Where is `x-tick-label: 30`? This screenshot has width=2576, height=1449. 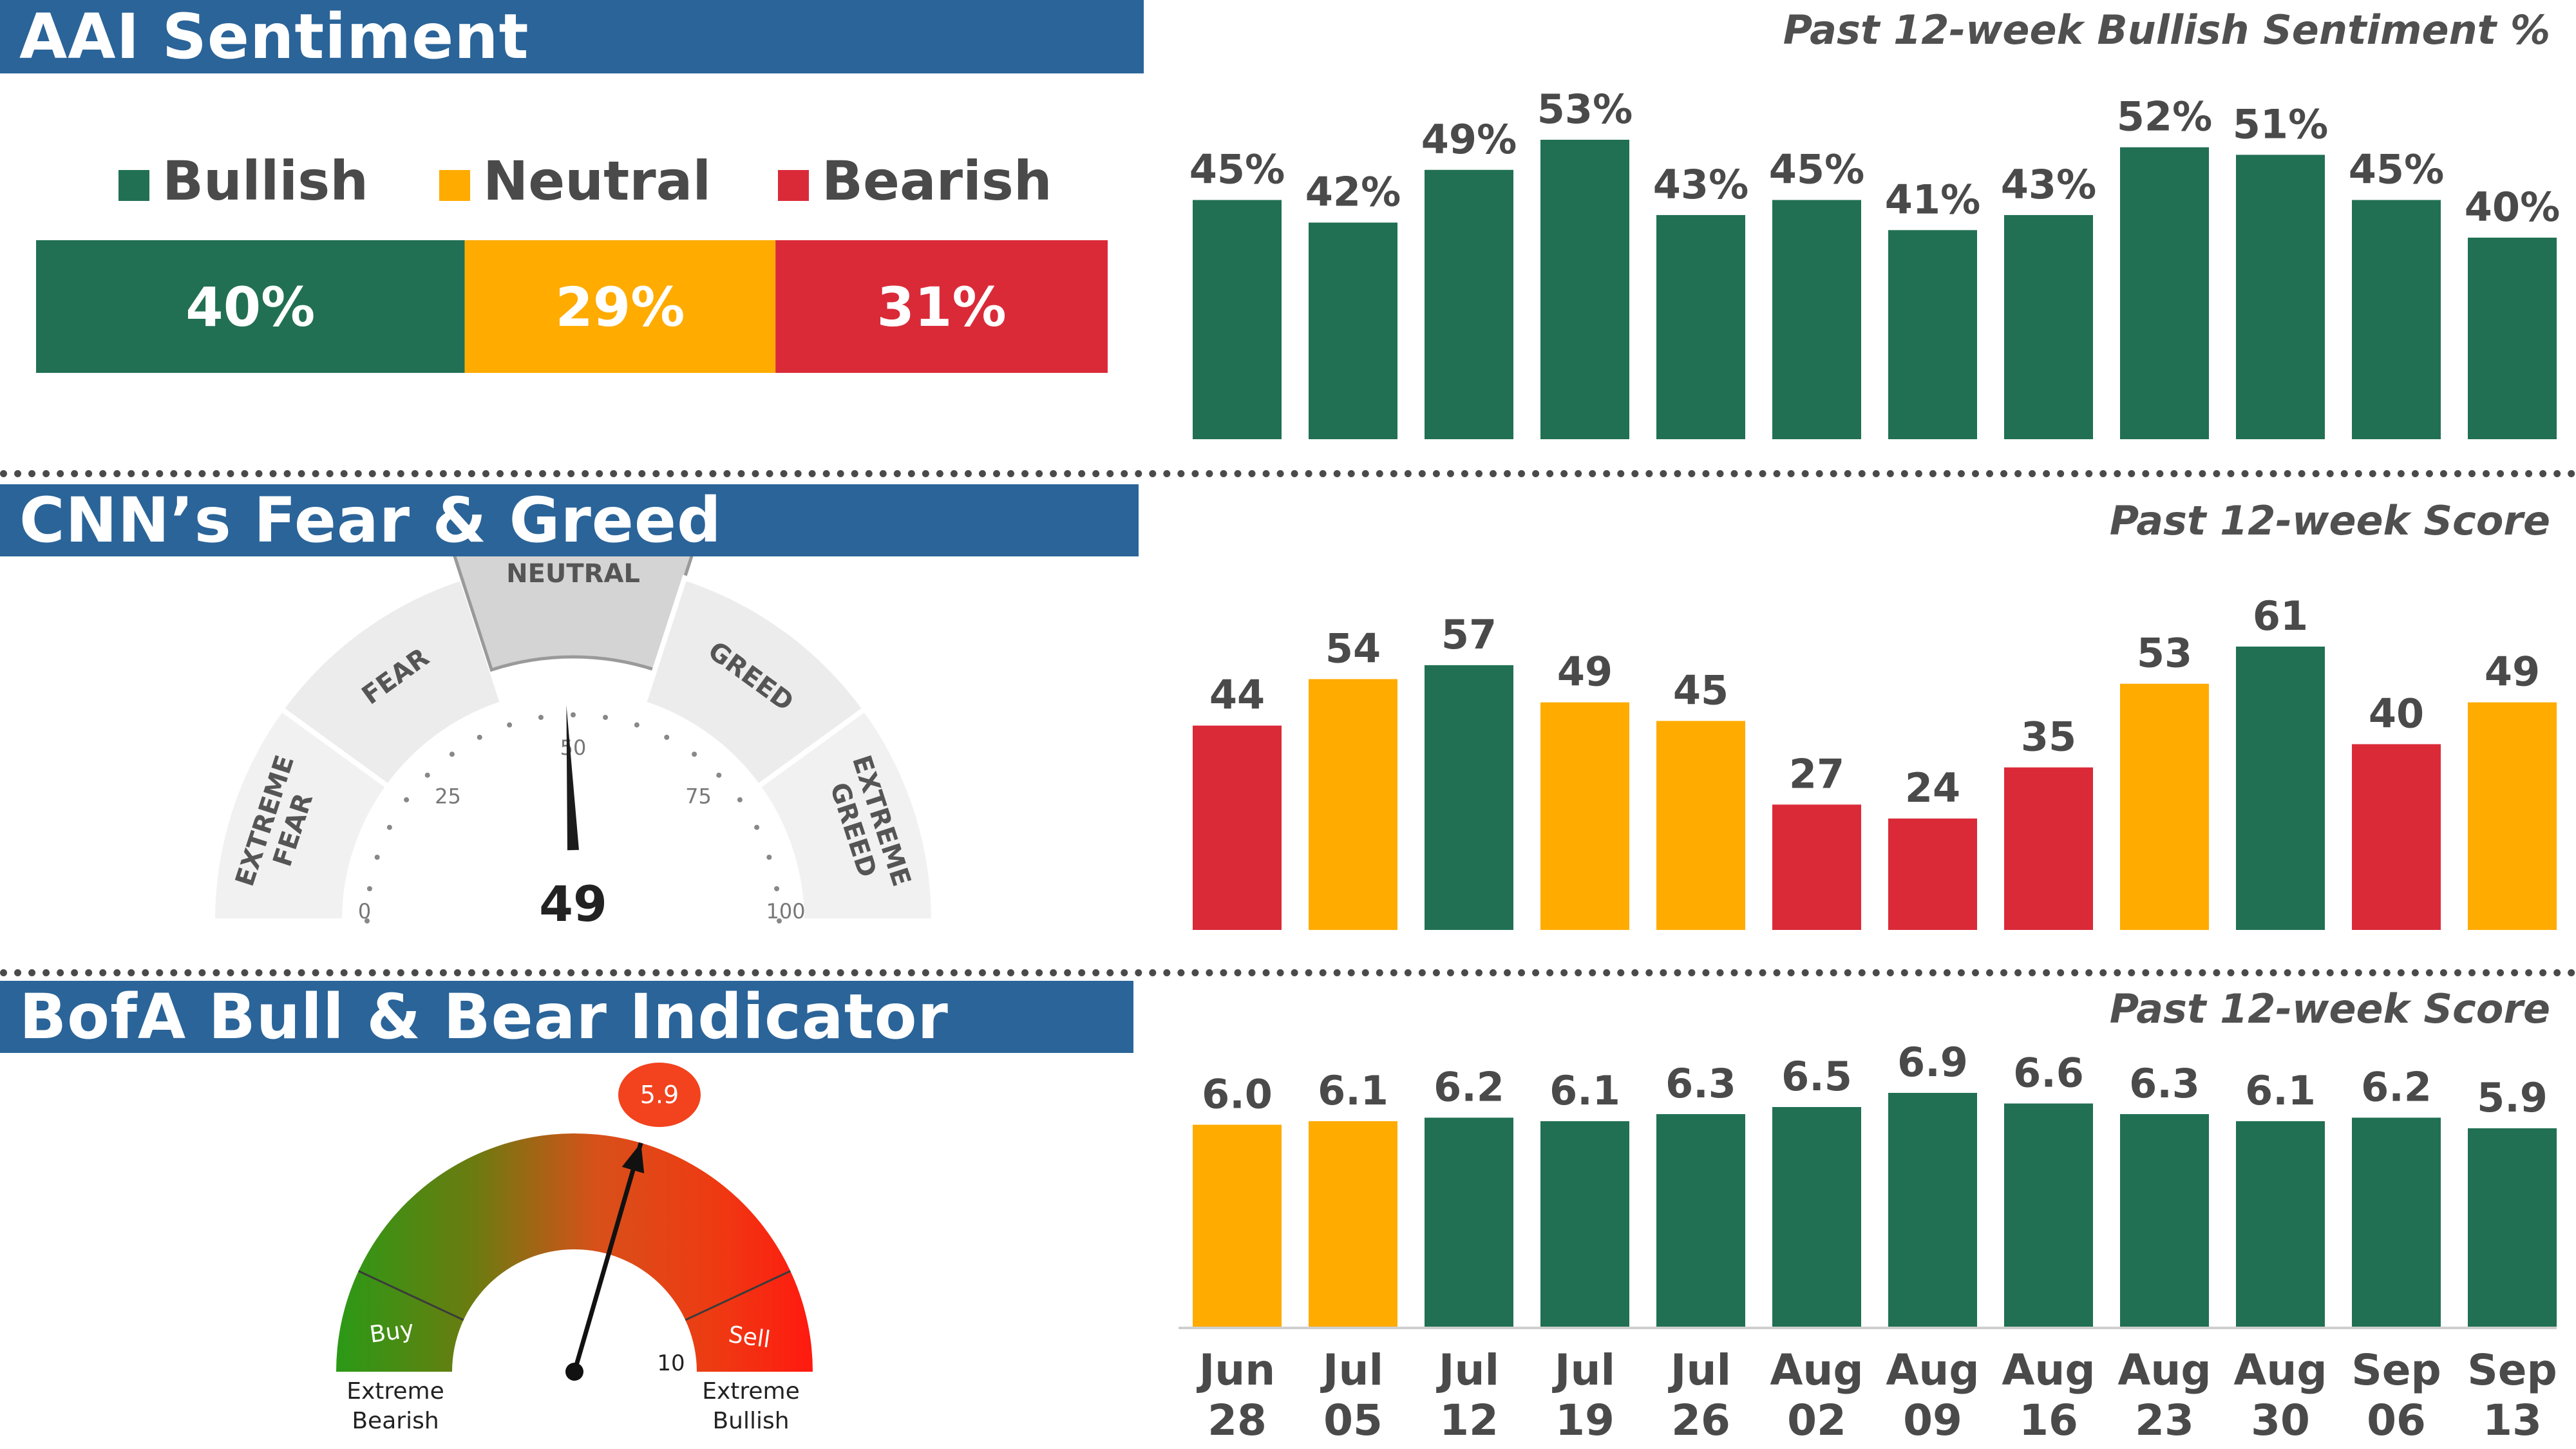 x-tick-label: 30 is located at coordinates (2280, 1420).